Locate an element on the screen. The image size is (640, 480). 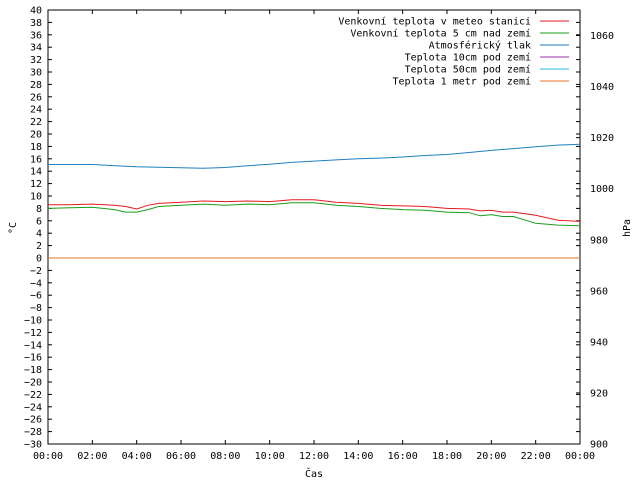
y-tick-label: 26 is located at coordinates (36, 97).